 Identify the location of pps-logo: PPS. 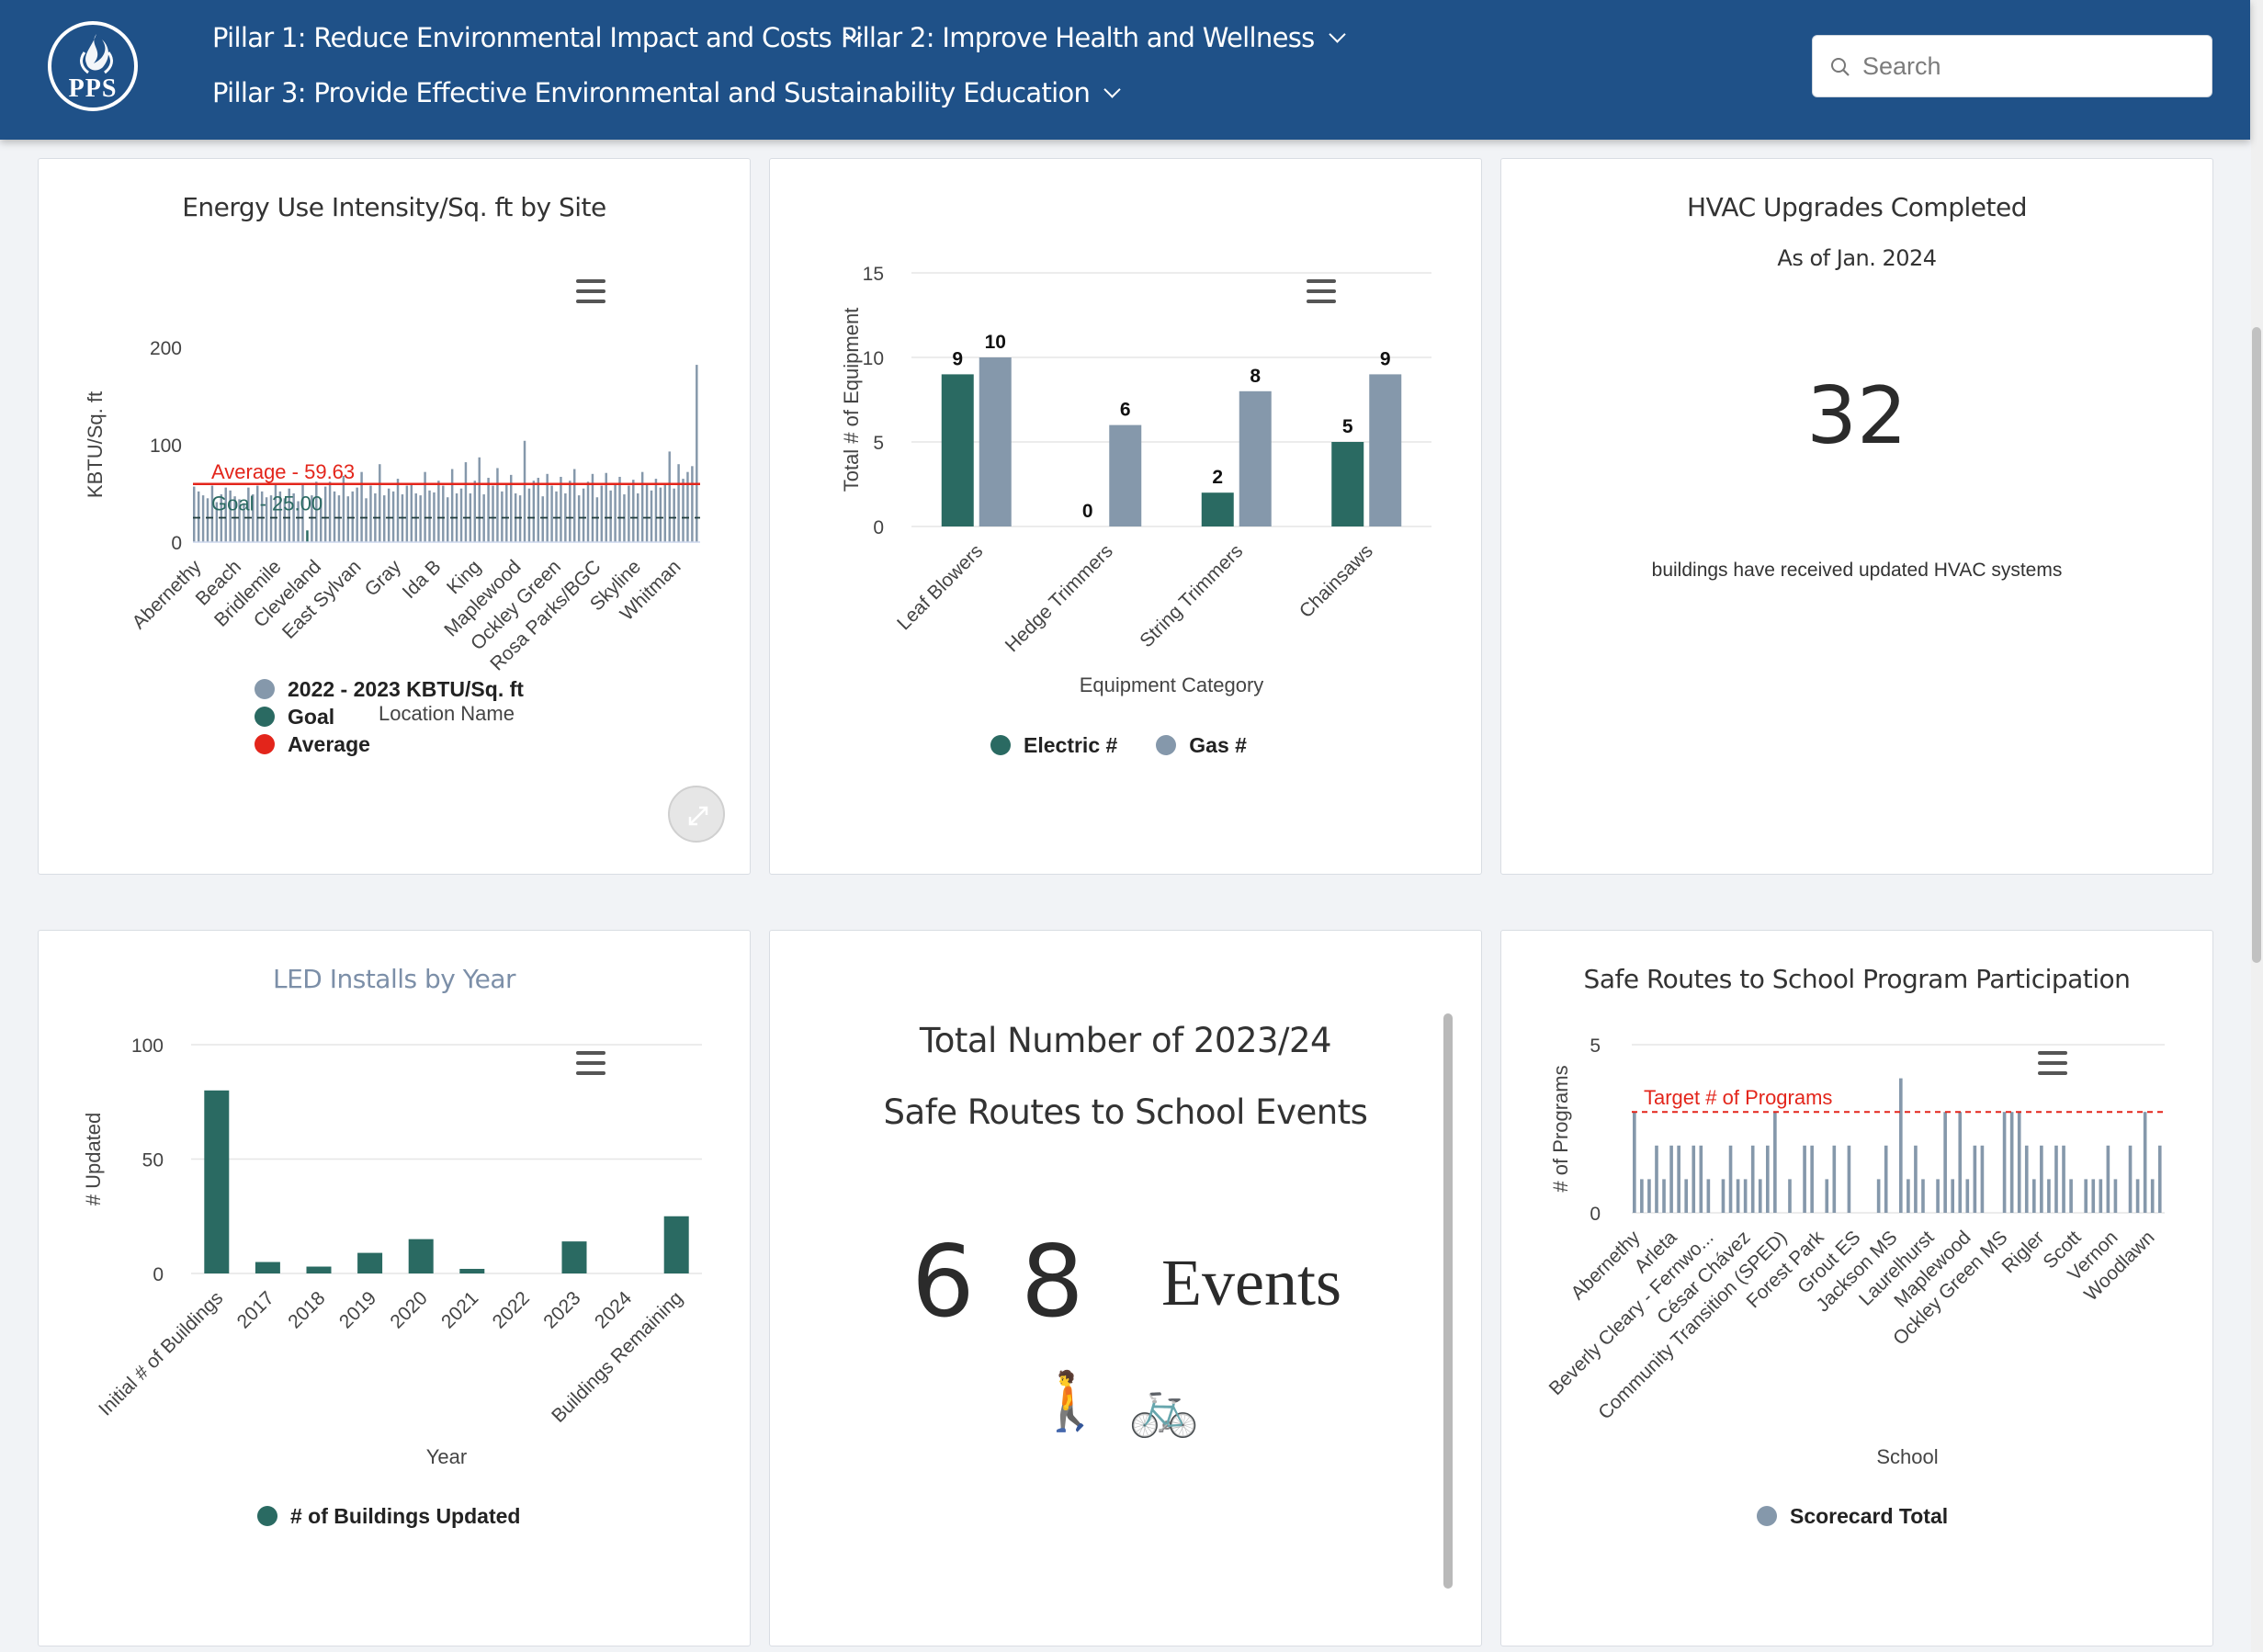
(93, 66).